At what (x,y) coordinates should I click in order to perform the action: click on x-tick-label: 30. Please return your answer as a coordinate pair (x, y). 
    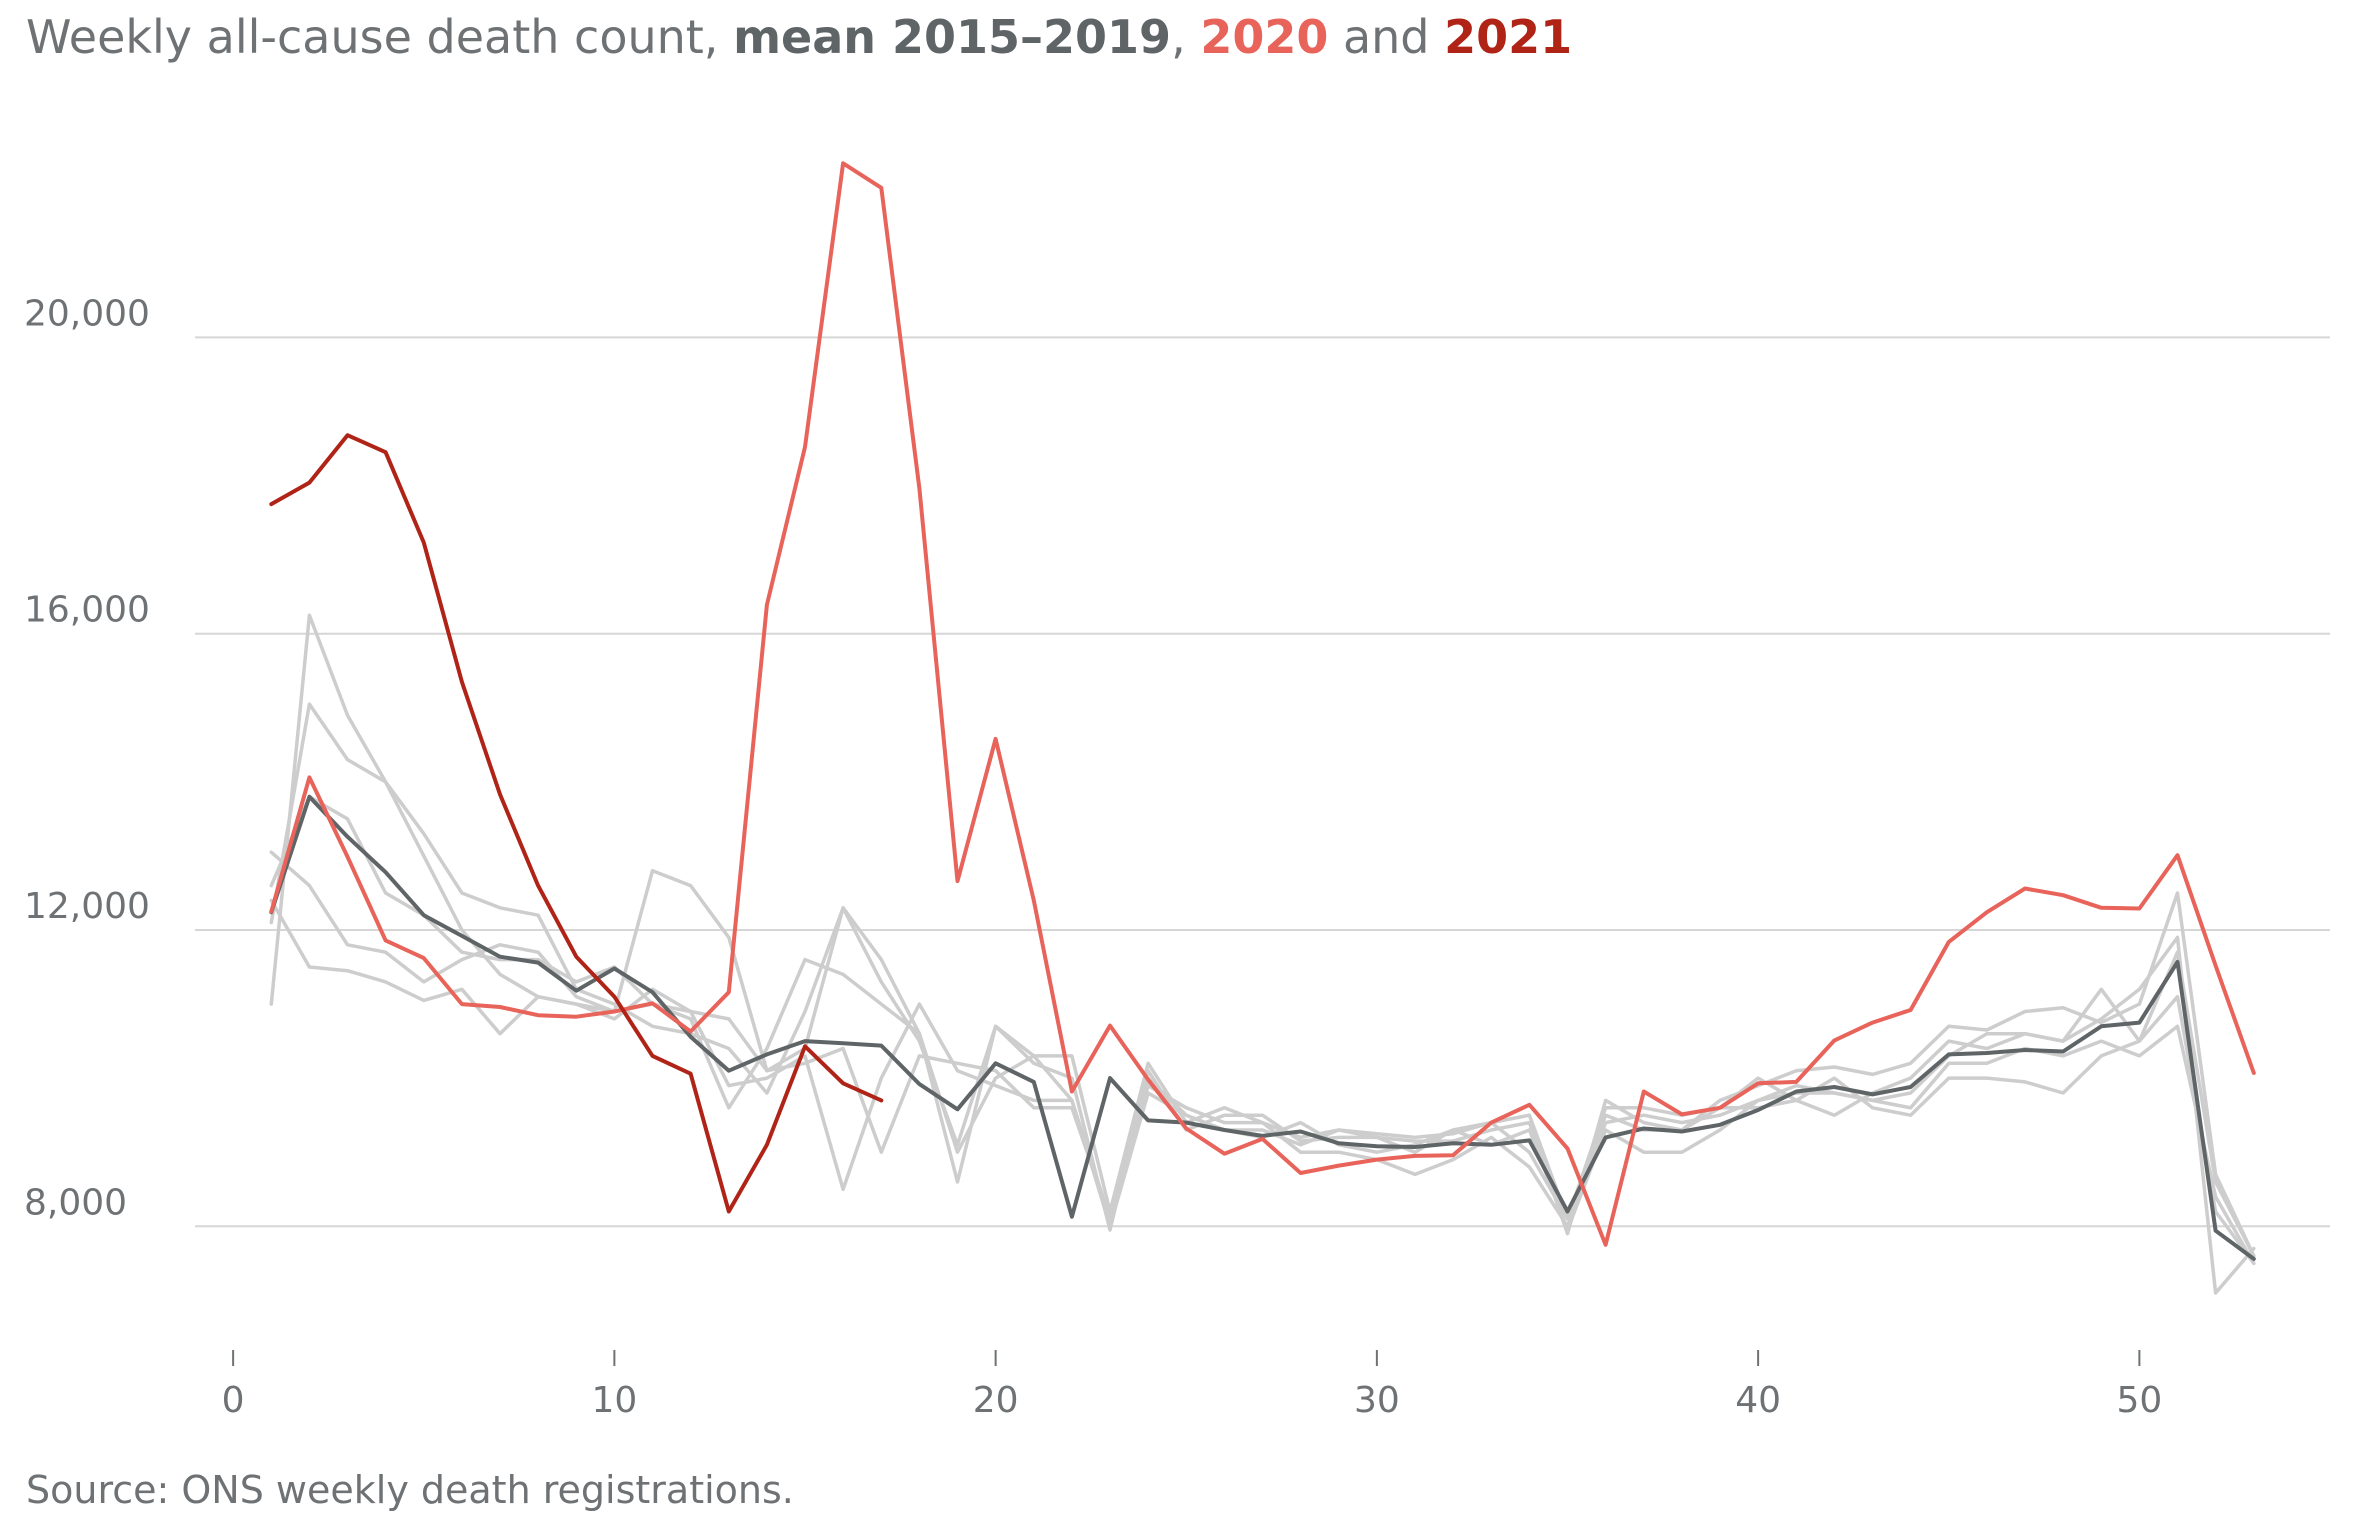
    Looking at the image, I should click on (1377, 1400).